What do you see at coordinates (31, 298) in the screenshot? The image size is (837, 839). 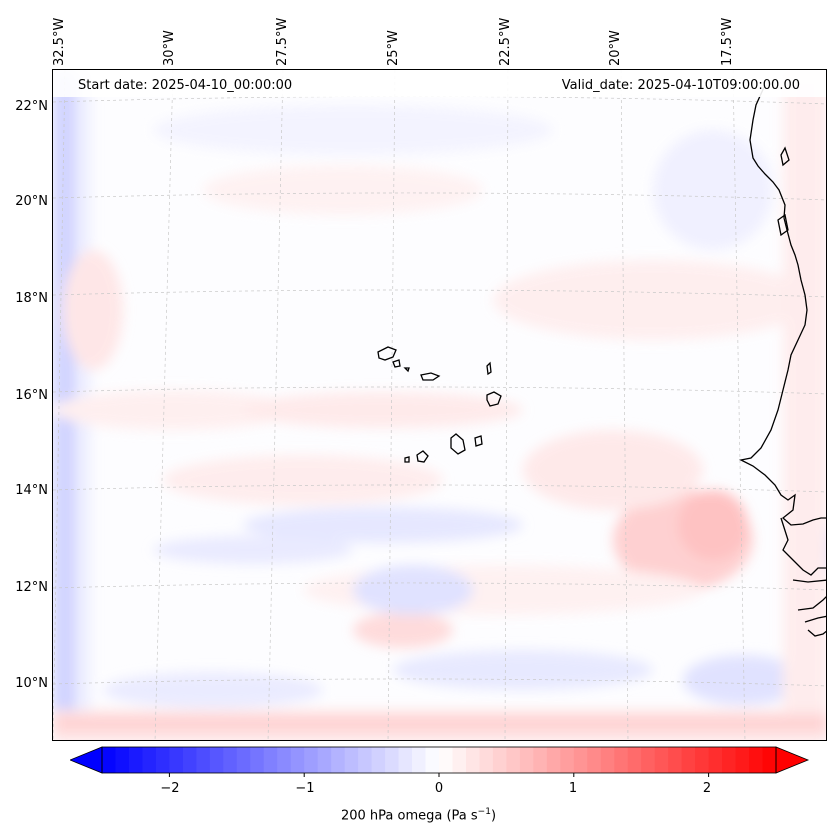 I see `lat-label: 18°N` at bounding box center [31, 298].